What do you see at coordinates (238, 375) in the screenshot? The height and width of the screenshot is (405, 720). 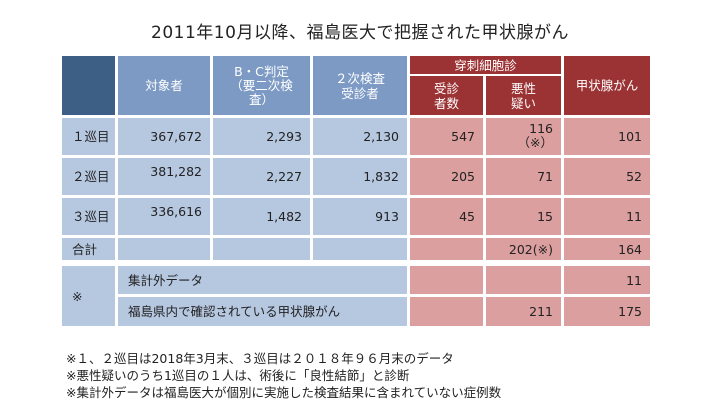 I see `footnote-2: ※悪性疑いのうち1巡目の１人は、術後に「良性結節」と診断` at bounding box center [238, 375].